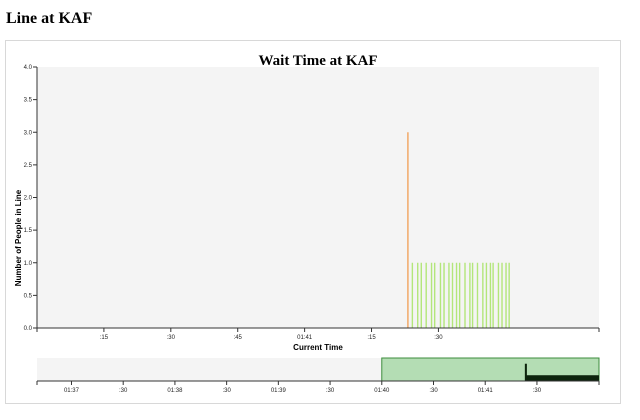 The image size is (640, 420). Describe the element at coordinates (28, 296) in the screenshot. I see `y-tick-label: 0.5` at that location.